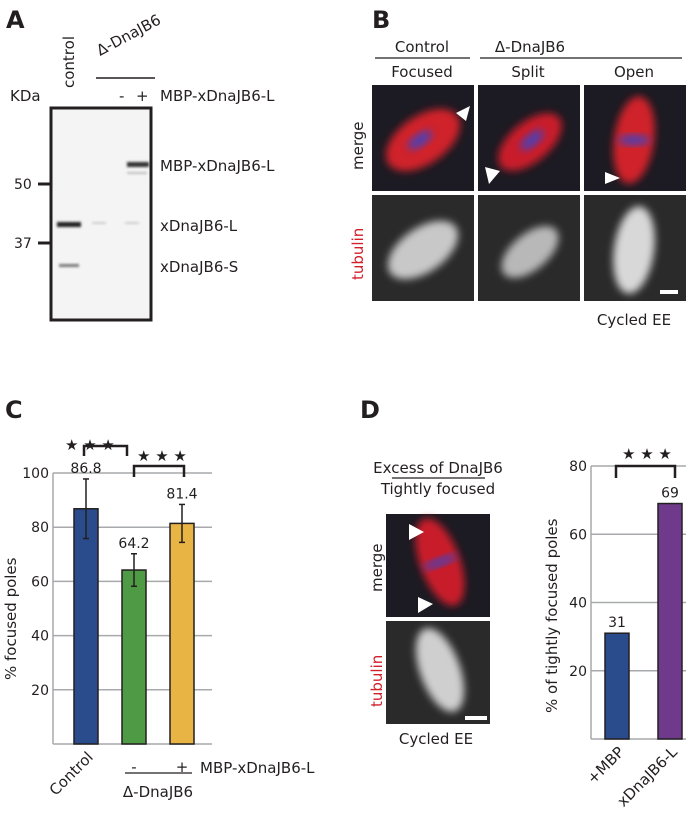 This screenshot has height=825, width=698. What do you see at coordinates (527, 72) in the screenshot?
I see `column-split: Split` at bounding box center [527, 72].